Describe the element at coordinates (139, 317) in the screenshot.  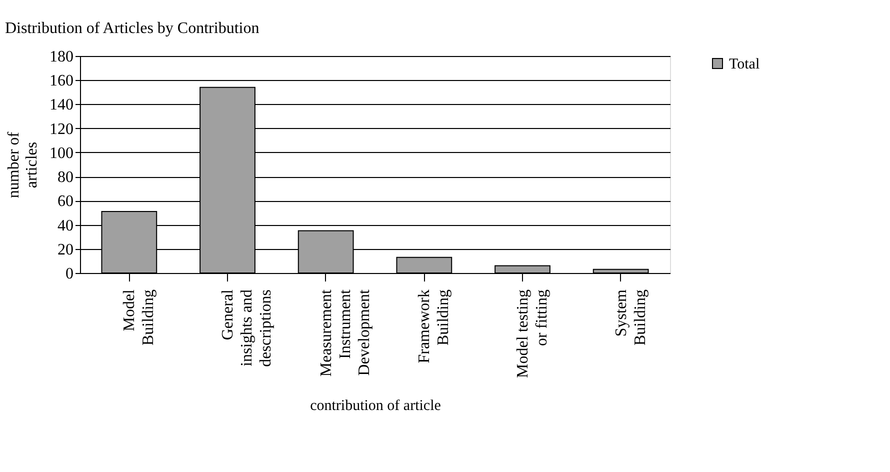
I see `x-tick-label: Model Building` at that location.